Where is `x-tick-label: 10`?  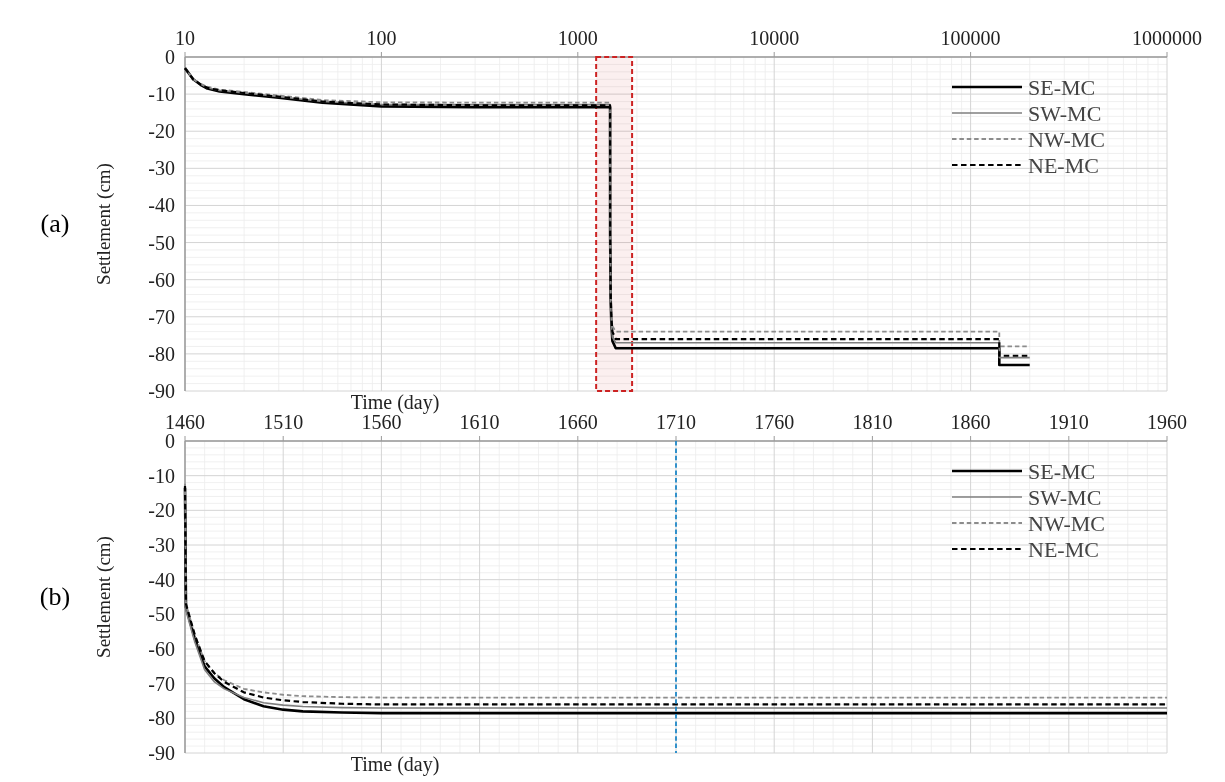 x-tick-label: 10 is located at coordinates (185, 38).